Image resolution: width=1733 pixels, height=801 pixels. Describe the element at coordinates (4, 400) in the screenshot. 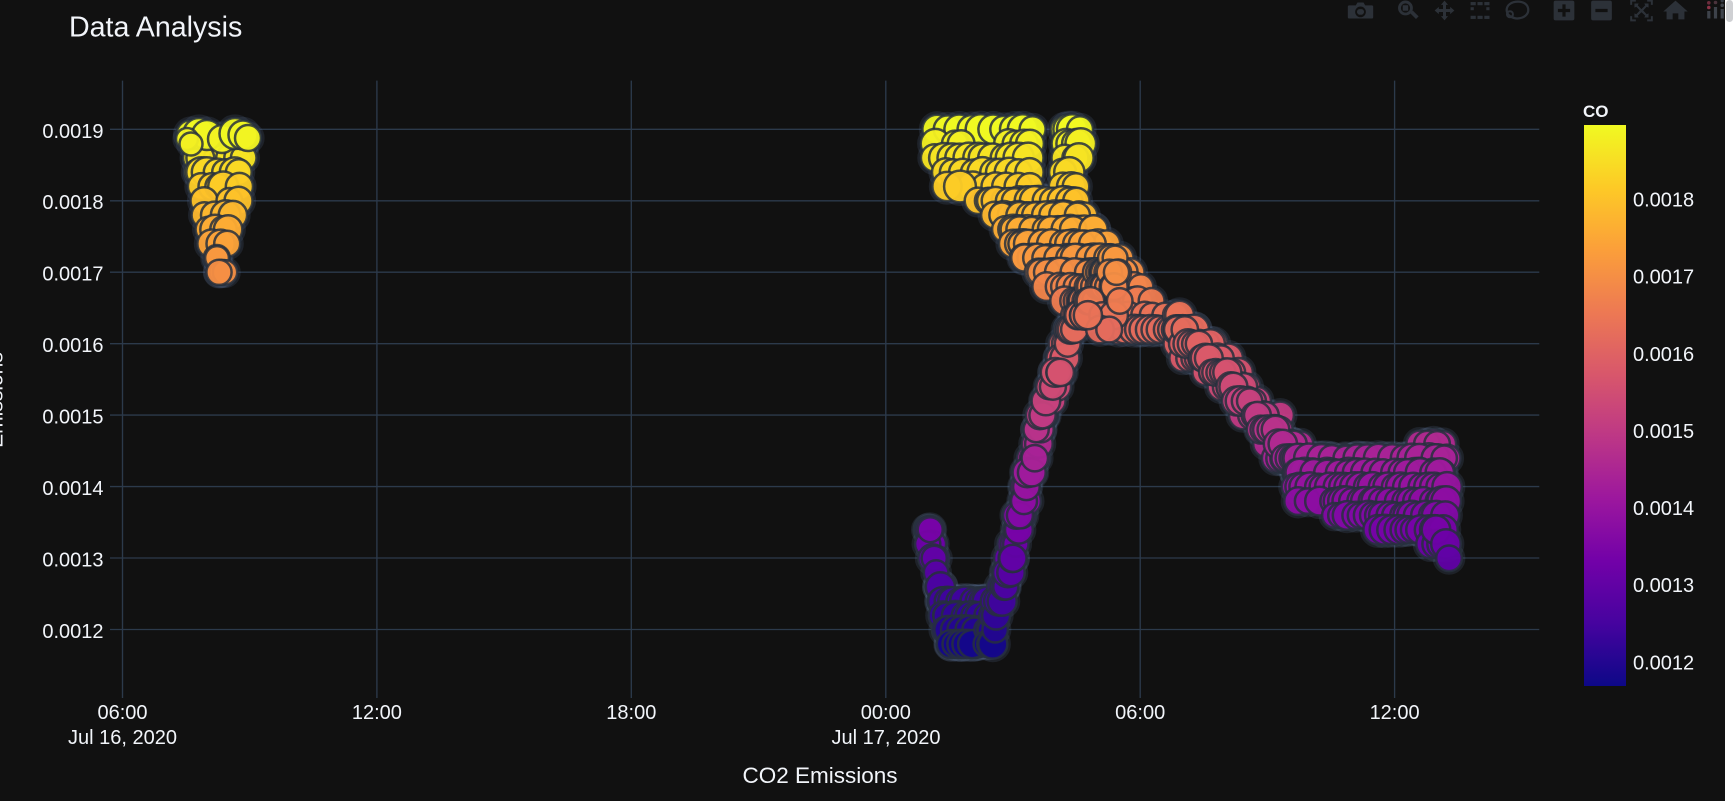

I see `svg-text: Emissions` at that location.